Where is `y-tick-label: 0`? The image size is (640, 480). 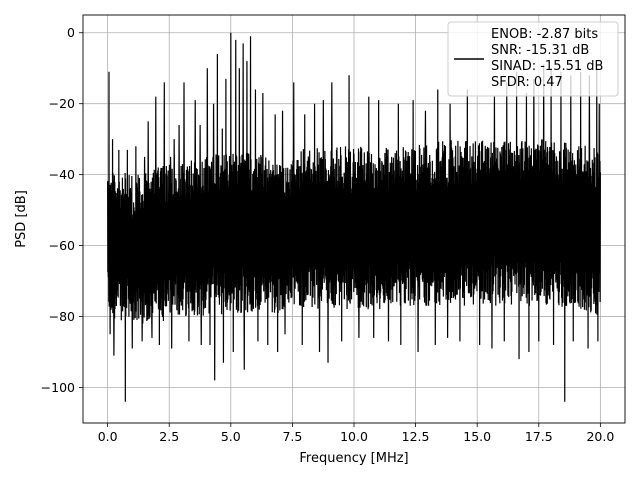
y-tick-label: 0 is located at coordinates (71, 32).